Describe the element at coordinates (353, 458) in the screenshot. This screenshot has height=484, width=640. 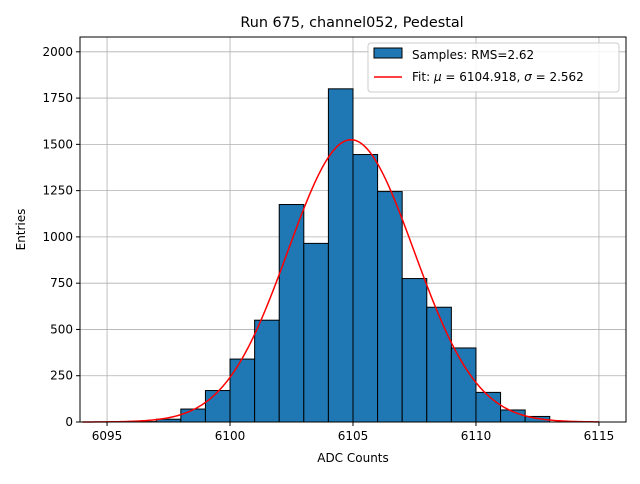
I see `x-axis-label: ADC Counts` at that location.